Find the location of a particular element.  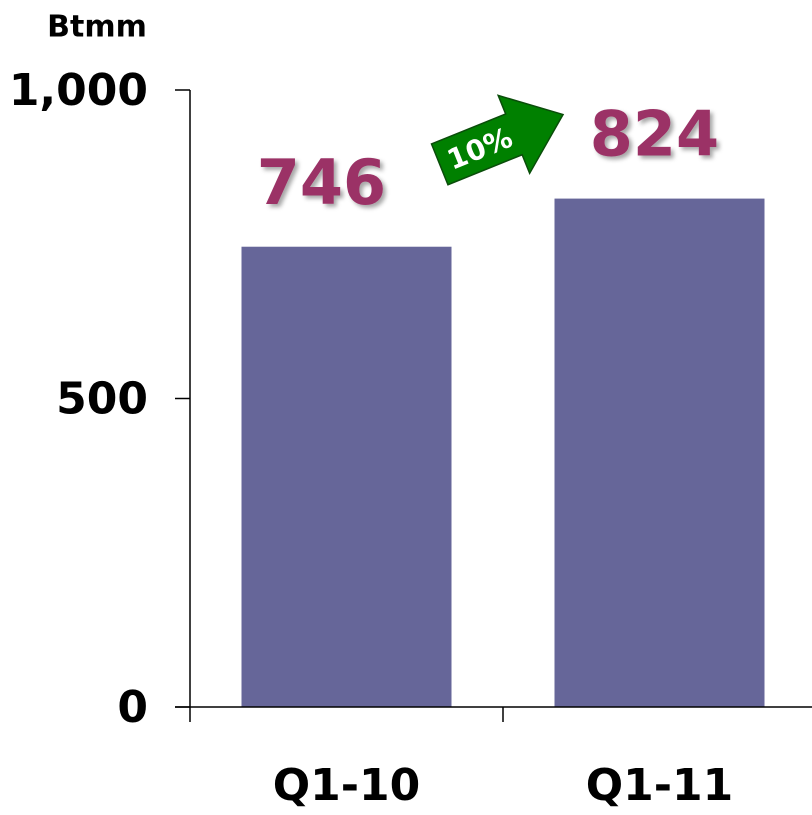

y-axis-label: Btmm is located at coordinates (97, 27).